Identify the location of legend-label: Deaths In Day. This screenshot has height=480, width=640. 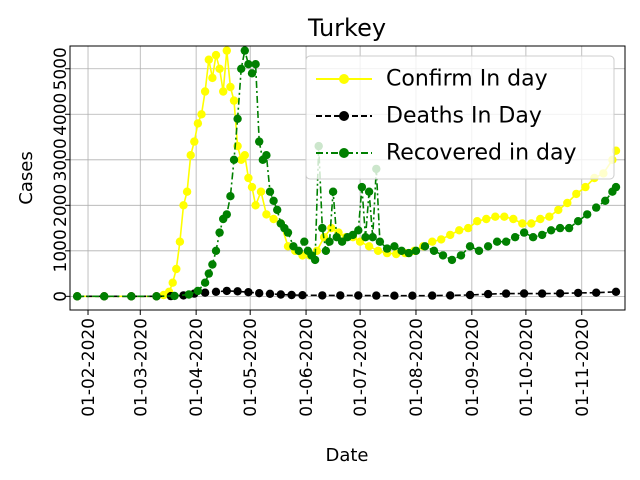
(464, 116).